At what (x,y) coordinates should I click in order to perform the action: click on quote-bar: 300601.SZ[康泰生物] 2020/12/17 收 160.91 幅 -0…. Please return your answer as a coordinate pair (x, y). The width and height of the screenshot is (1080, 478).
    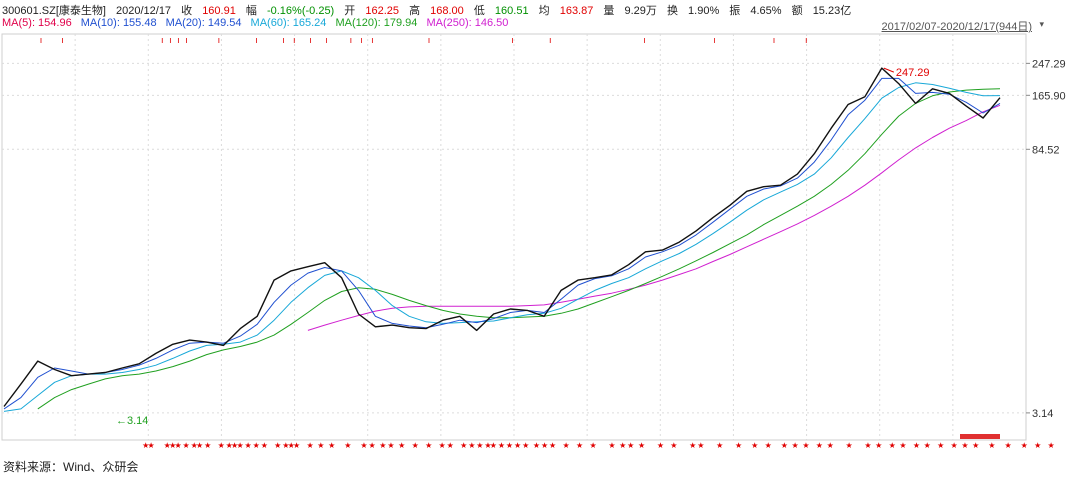
    Looking at the image, I should click on (430, 10).